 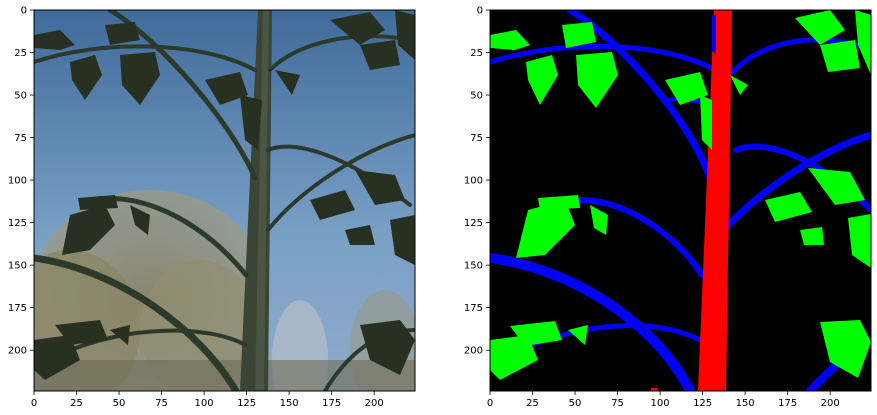 I want to click on mask-stem, so click(x=715, y=200).